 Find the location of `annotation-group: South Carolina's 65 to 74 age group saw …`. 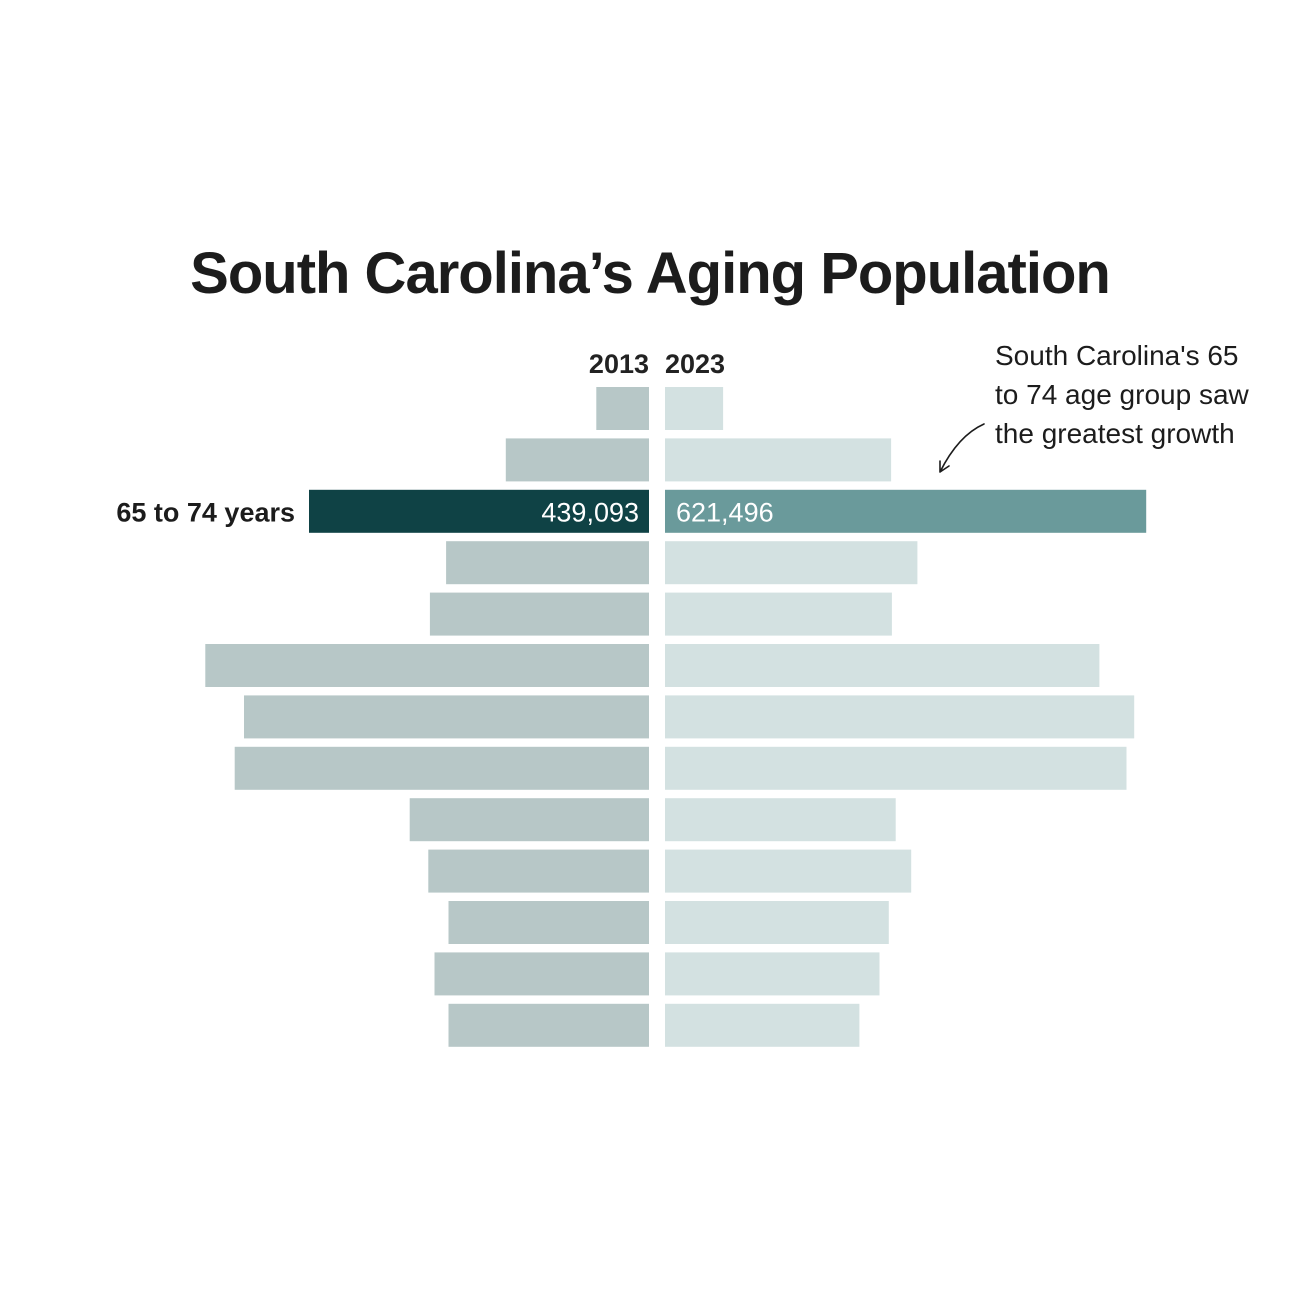

annotation-group: South Carolina's 65 to 74 age group saw … is located at coordinates (1094, 406).